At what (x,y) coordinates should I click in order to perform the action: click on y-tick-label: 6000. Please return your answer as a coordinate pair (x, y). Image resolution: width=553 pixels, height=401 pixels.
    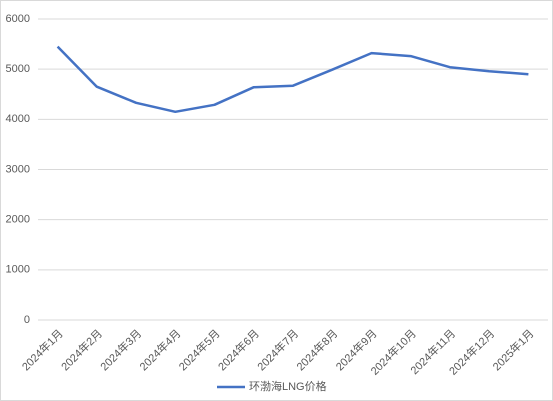
    Looking at the image, I should click on (18, 19).